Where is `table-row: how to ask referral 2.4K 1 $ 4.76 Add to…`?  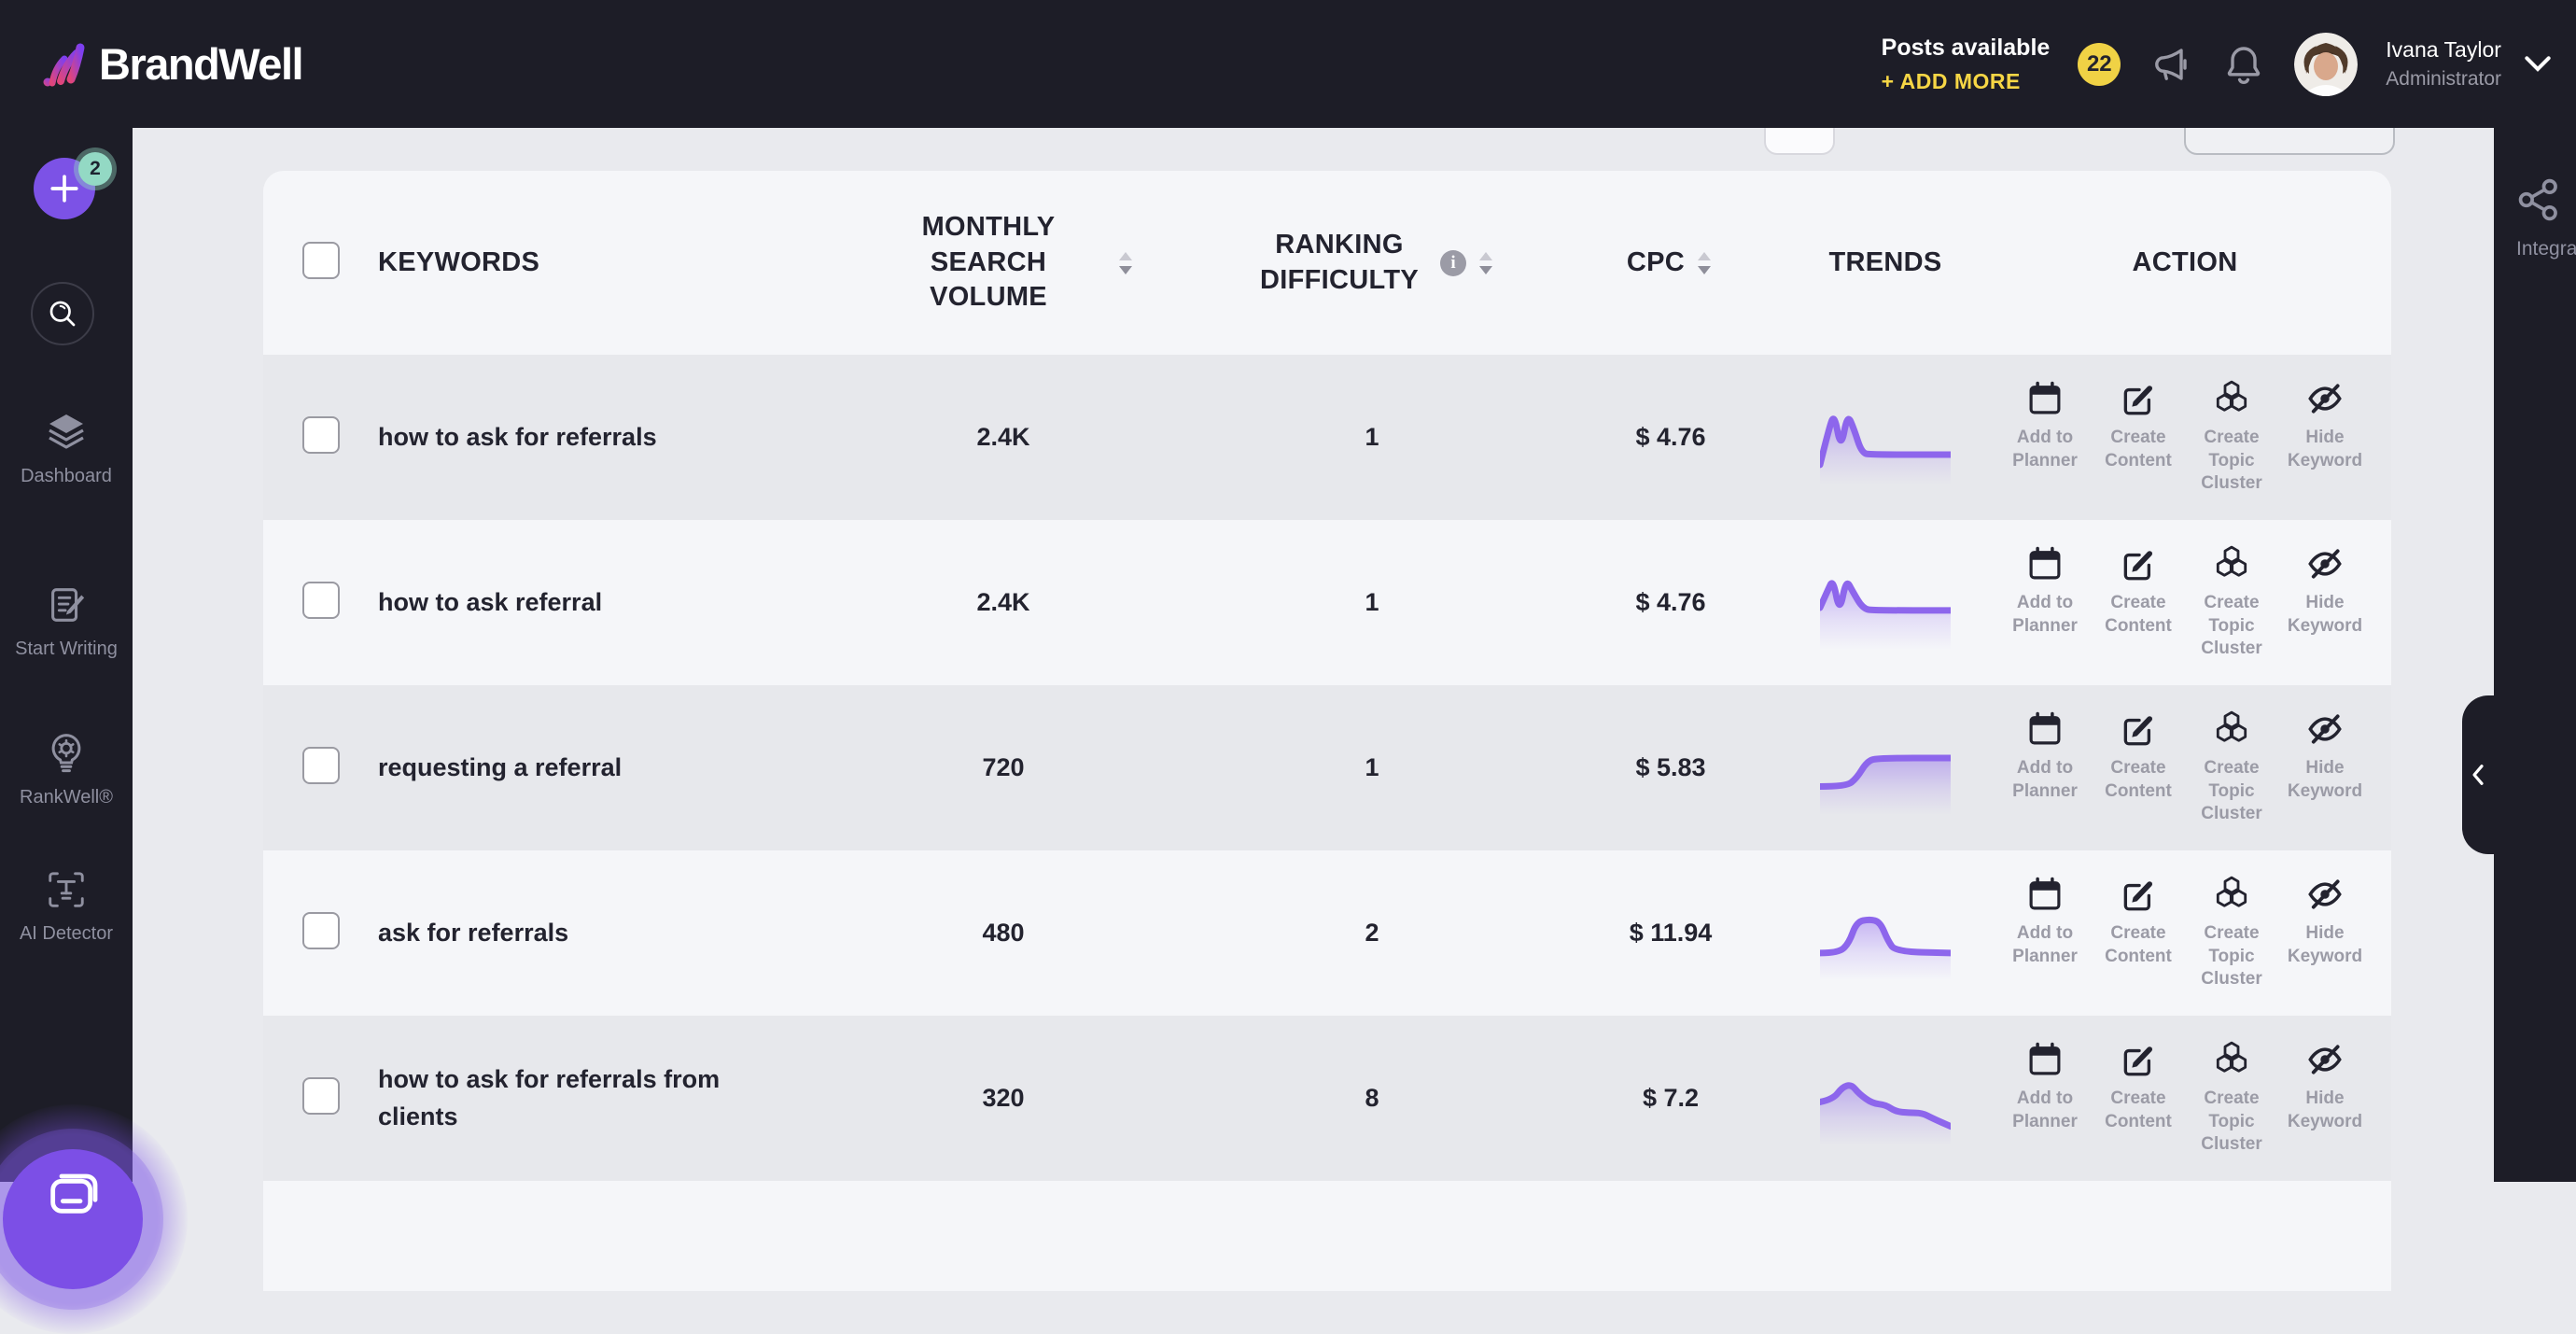
table-row: how to ask referral 2.4K 1 $ 4.76 Add to… is located at coordinates (1327, 602).